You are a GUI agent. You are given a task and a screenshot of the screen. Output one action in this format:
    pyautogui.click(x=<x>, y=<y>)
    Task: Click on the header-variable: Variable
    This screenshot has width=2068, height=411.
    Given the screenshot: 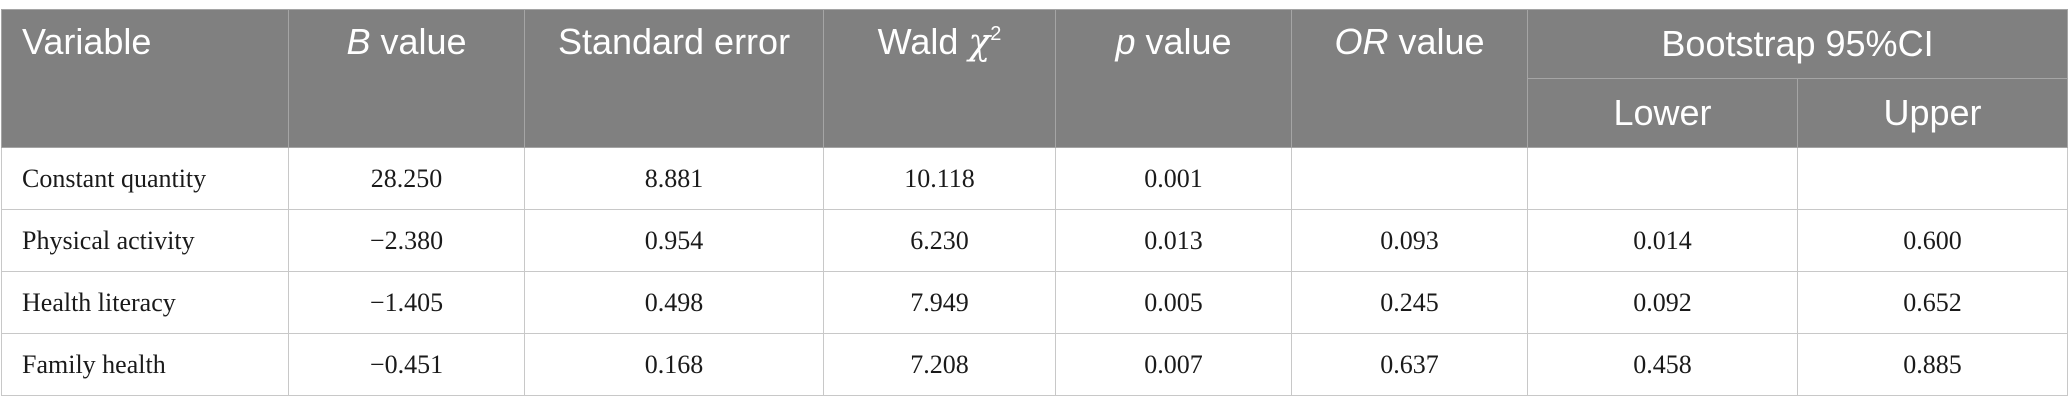 What is the action you would take?
    pyautogui.click(x=145, y=78)
    